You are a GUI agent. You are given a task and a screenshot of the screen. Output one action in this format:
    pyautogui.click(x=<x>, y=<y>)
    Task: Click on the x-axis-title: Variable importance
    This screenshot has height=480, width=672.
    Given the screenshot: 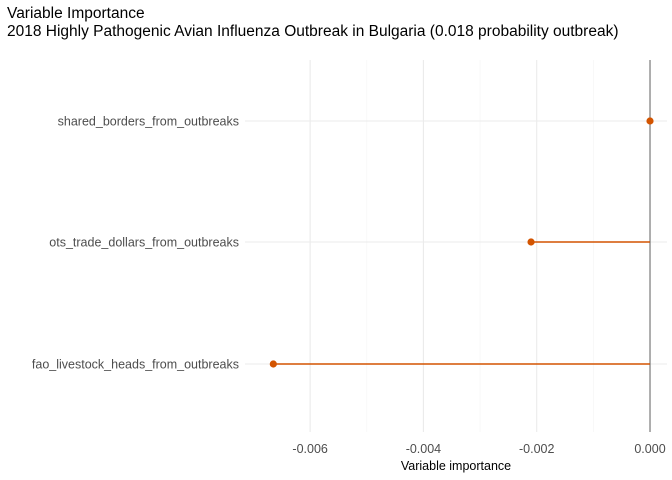 What is the action you would take?
    pyautogui.click(x=456, y=466)
    